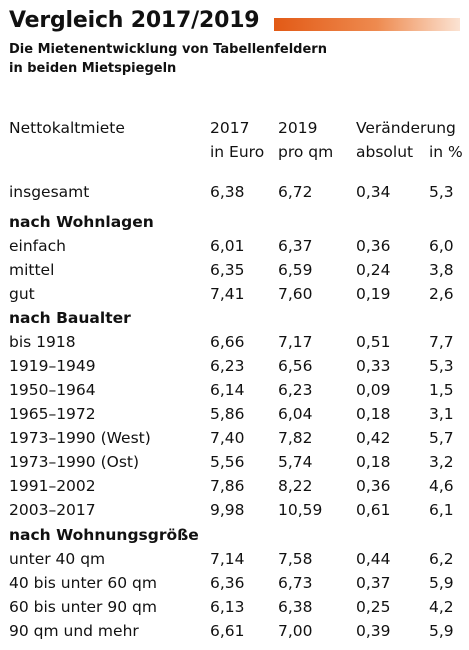 The height and width of the screenshot is (650, 469). I want to click on value-2019: 6,04, so click(295, 414).